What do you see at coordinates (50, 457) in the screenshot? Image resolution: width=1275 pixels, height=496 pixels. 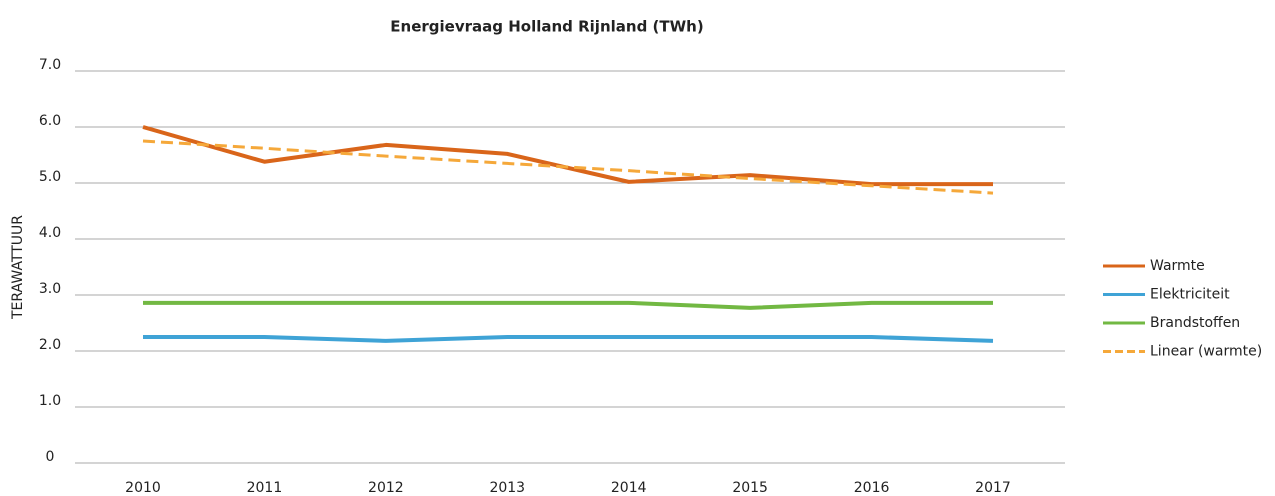 I see `y-tick-label: 0` at bounding box center [50, 457].